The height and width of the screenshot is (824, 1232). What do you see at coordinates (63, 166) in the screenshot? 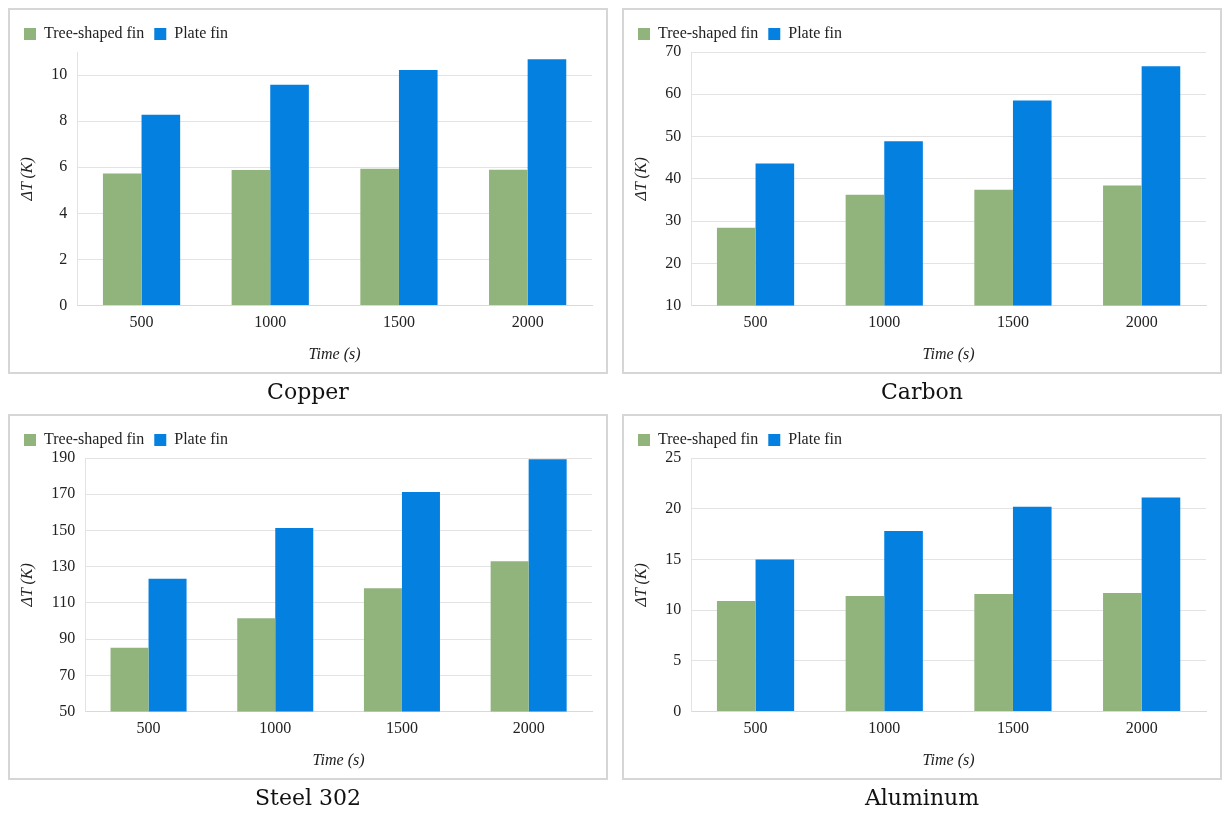
I see `y-tick-label: 6` at bounding box center [63, 166].